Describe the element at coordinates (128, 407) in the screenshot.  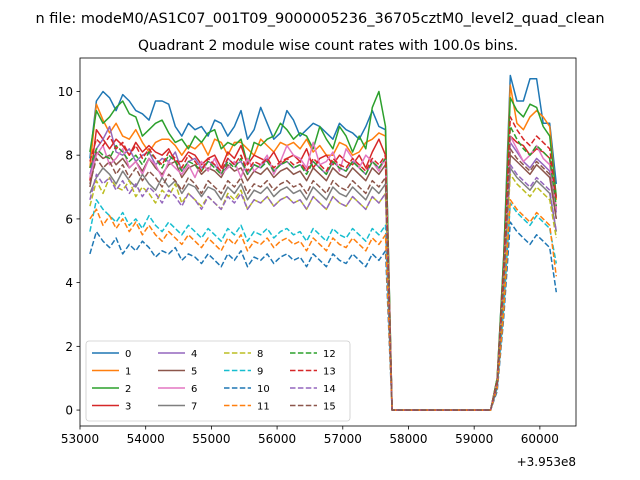
I see `legend-label-3: 3` at that location.